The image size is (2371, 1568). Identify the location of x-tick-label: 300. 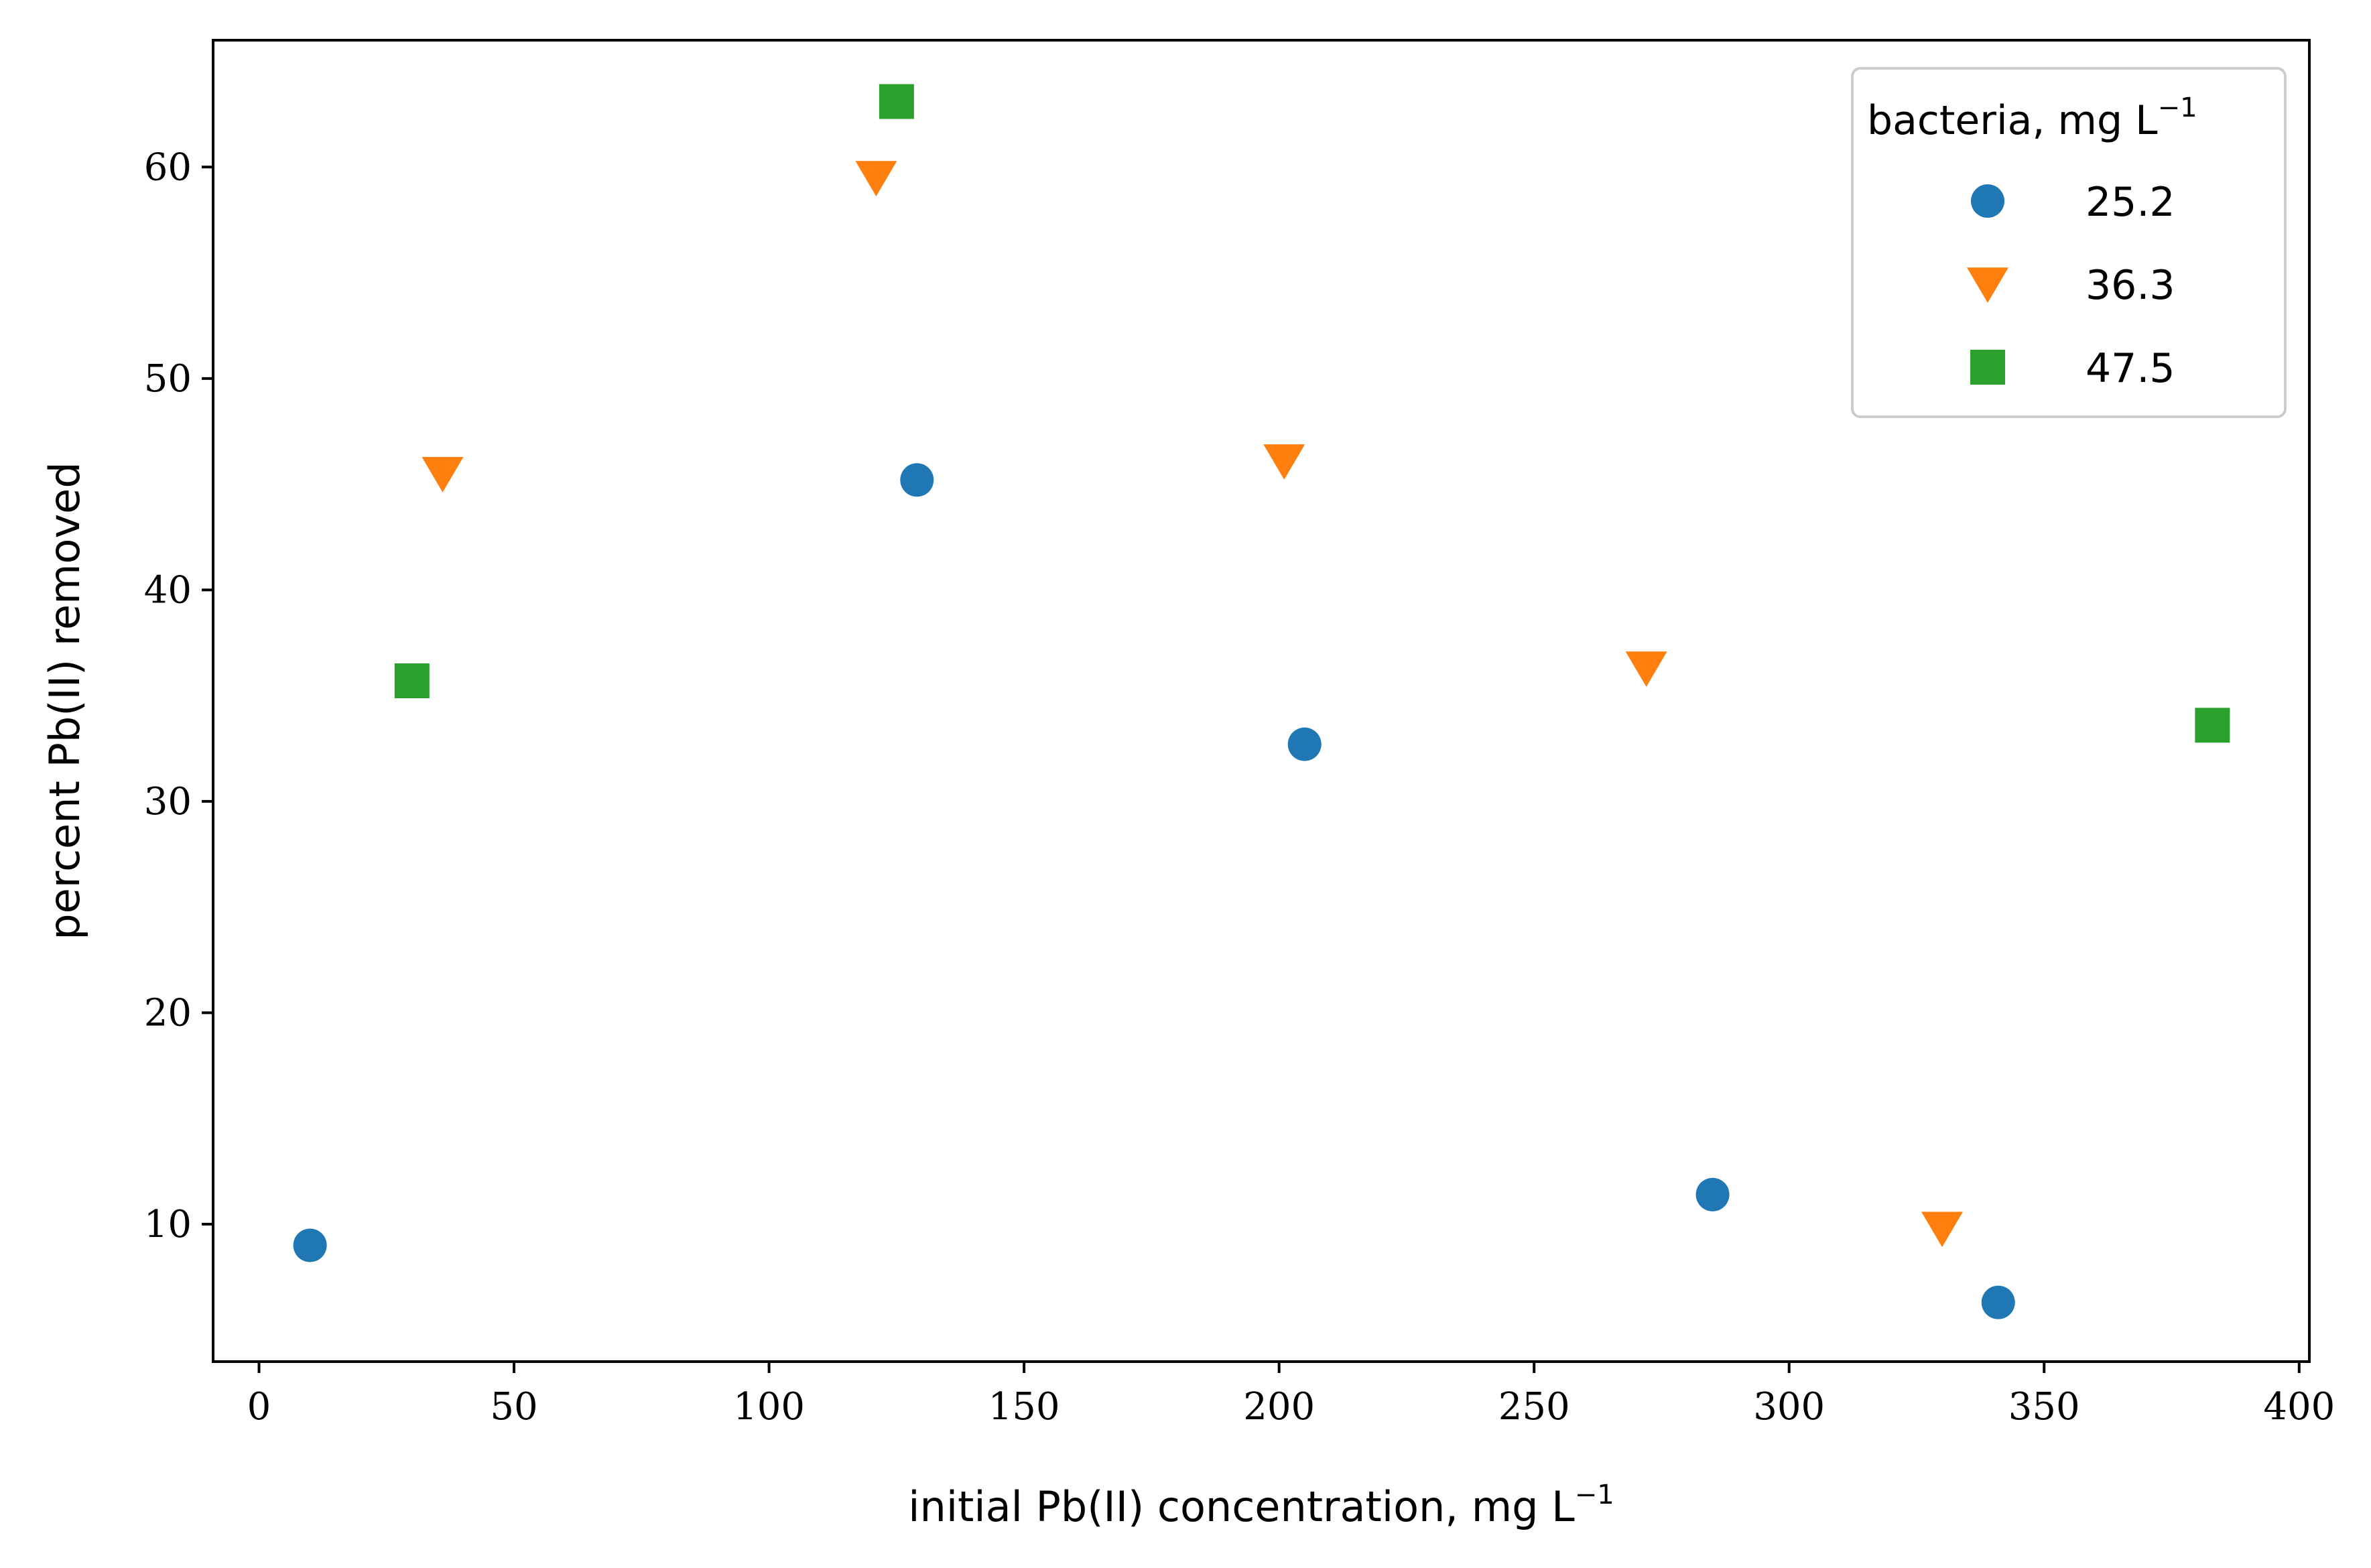
(1789, 1407).